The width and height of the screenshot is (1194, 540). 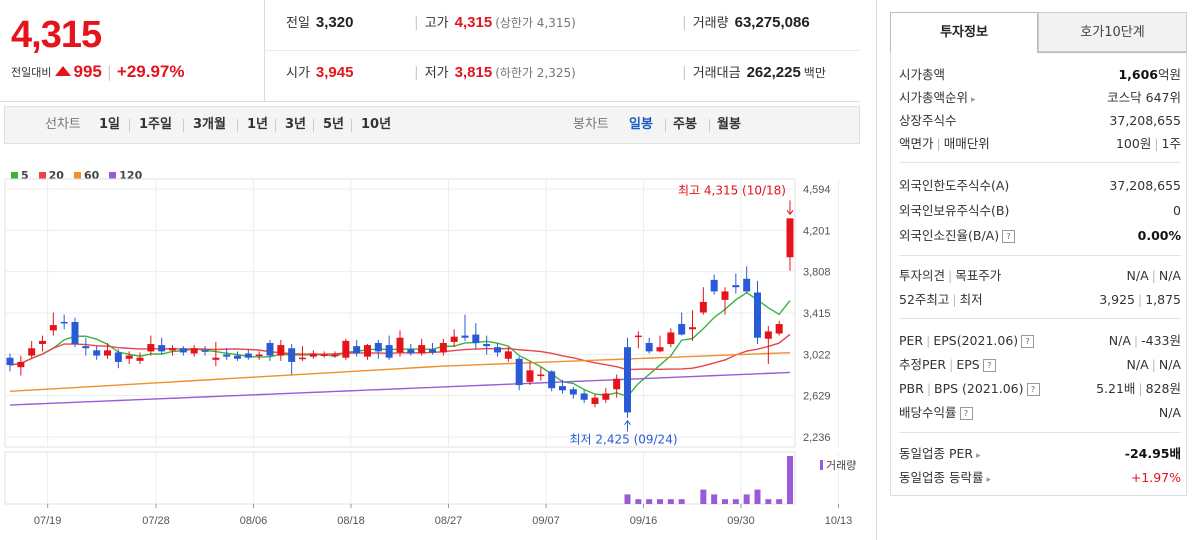 What do you see at coordinates (641, 124) in the screenshot?
I see `candle-daily: 일봉` at bounding box center [641, 124].